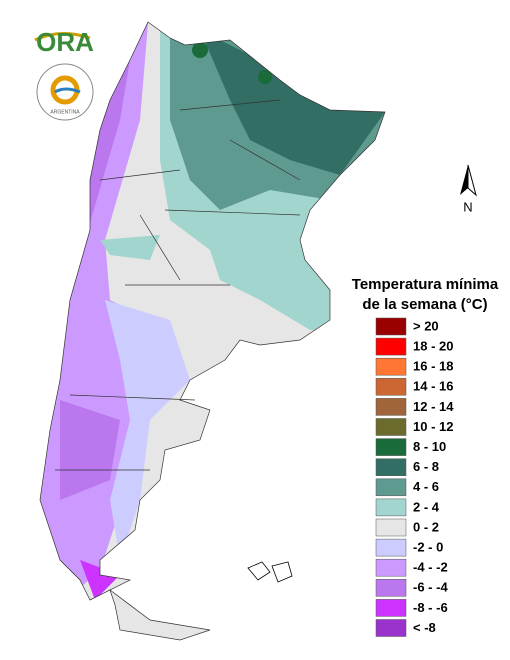 The image size is (510, 660). I want to click on legend-label: > 20, so click(426, 325).